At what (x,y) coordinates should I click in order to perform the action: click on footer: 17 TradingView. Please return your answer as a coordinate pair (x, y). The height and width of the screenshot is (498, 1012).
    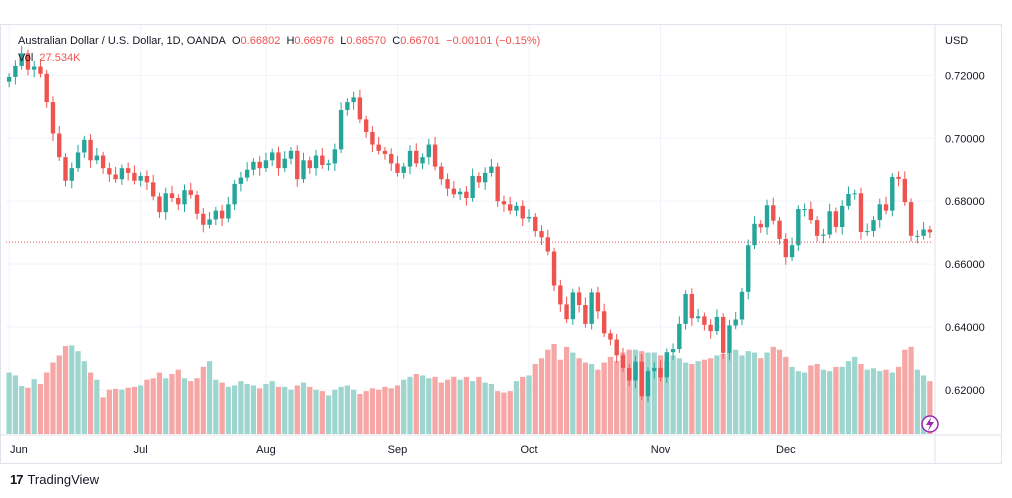
    Looking at the image, I should click on (54, 479).